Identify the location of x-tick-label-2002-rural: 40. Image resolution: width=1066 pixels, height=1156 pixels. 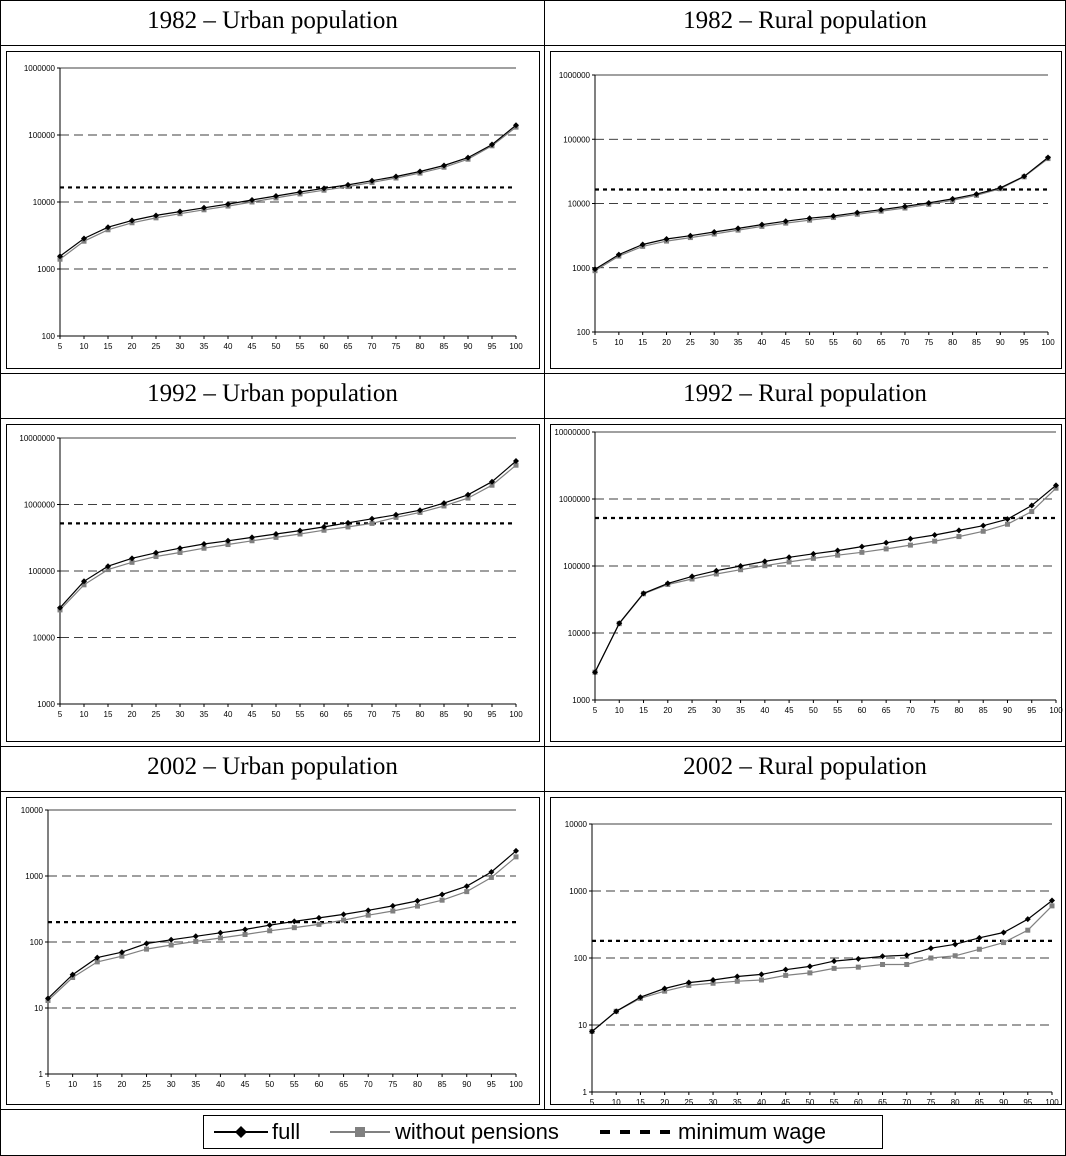
(761, 1102).